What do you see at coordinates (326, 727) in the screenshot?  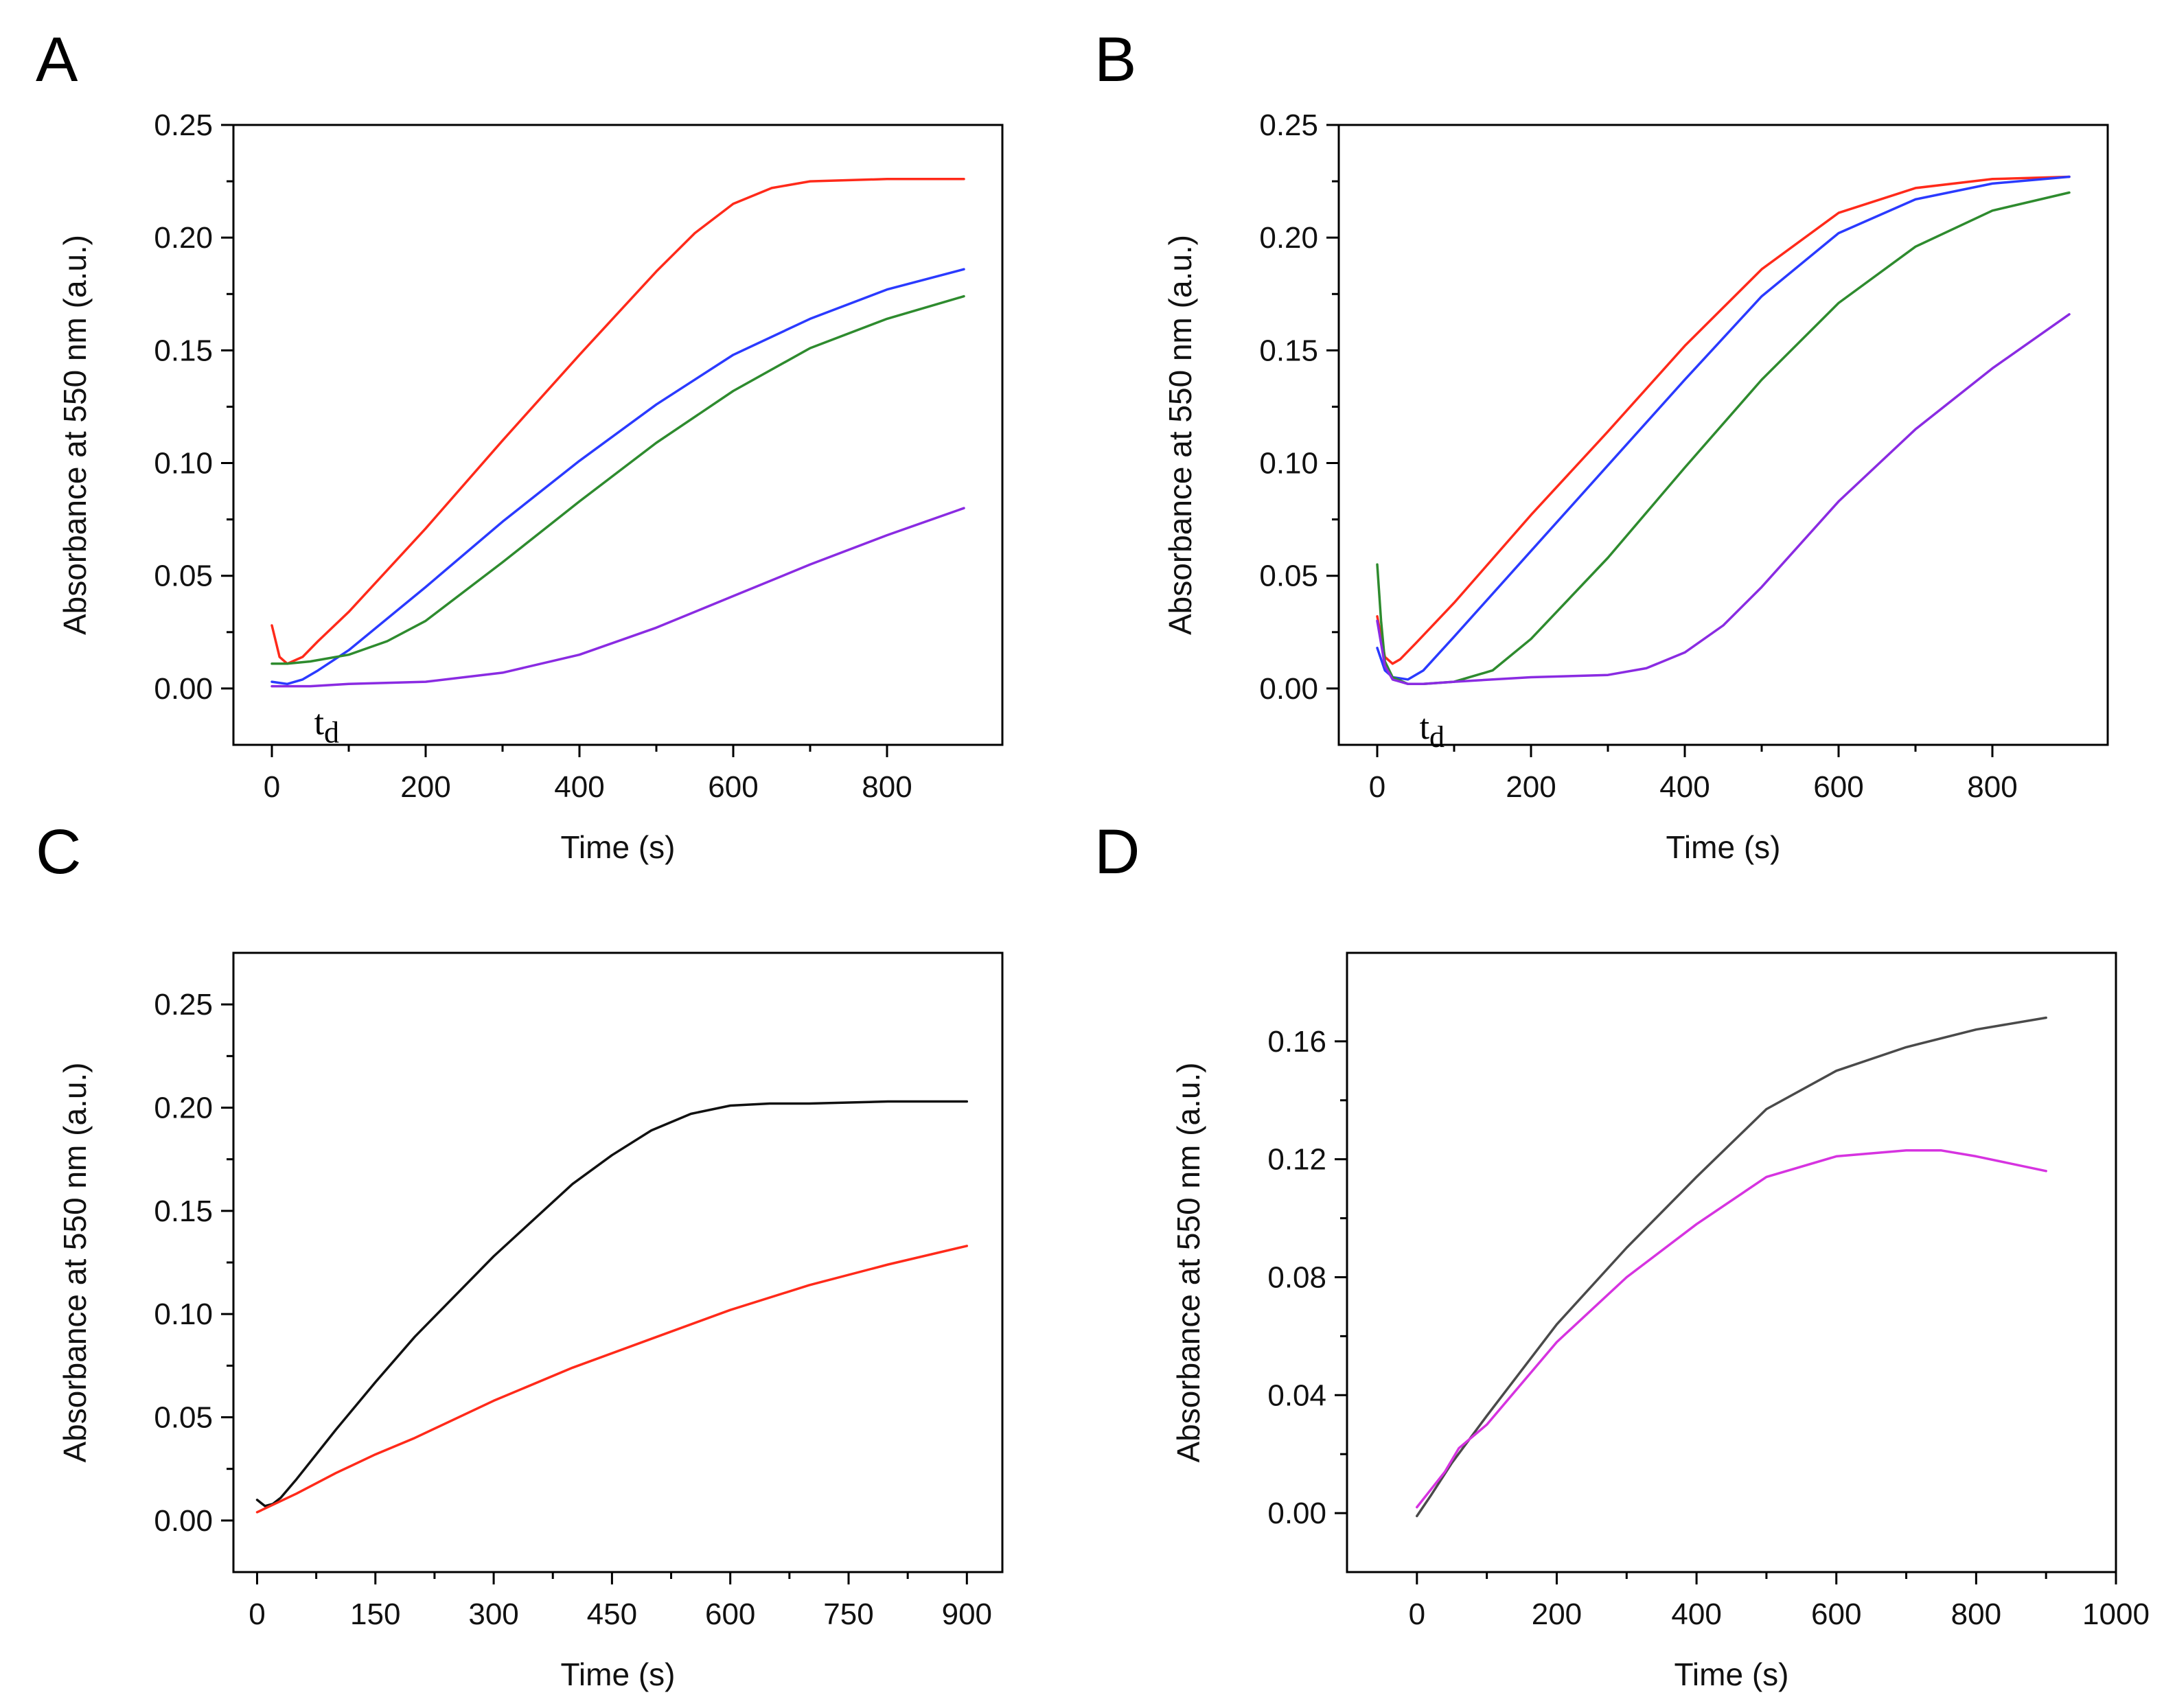 I see `chart-a-td-annotation: td` at bounding box center [326, 727].